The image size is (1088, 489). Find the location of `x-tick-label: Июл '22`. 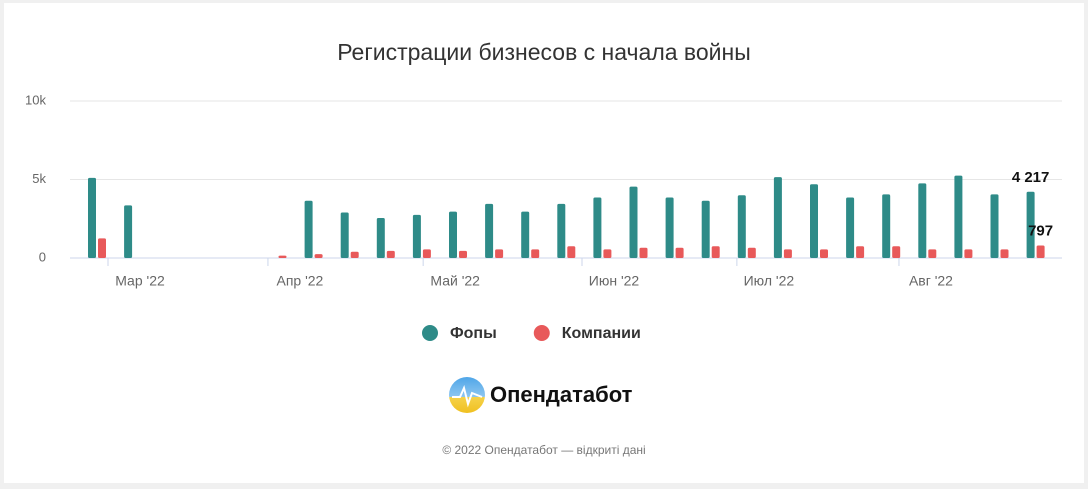

x-tick-label: Июл '22 is located at coordinates (769, 281).